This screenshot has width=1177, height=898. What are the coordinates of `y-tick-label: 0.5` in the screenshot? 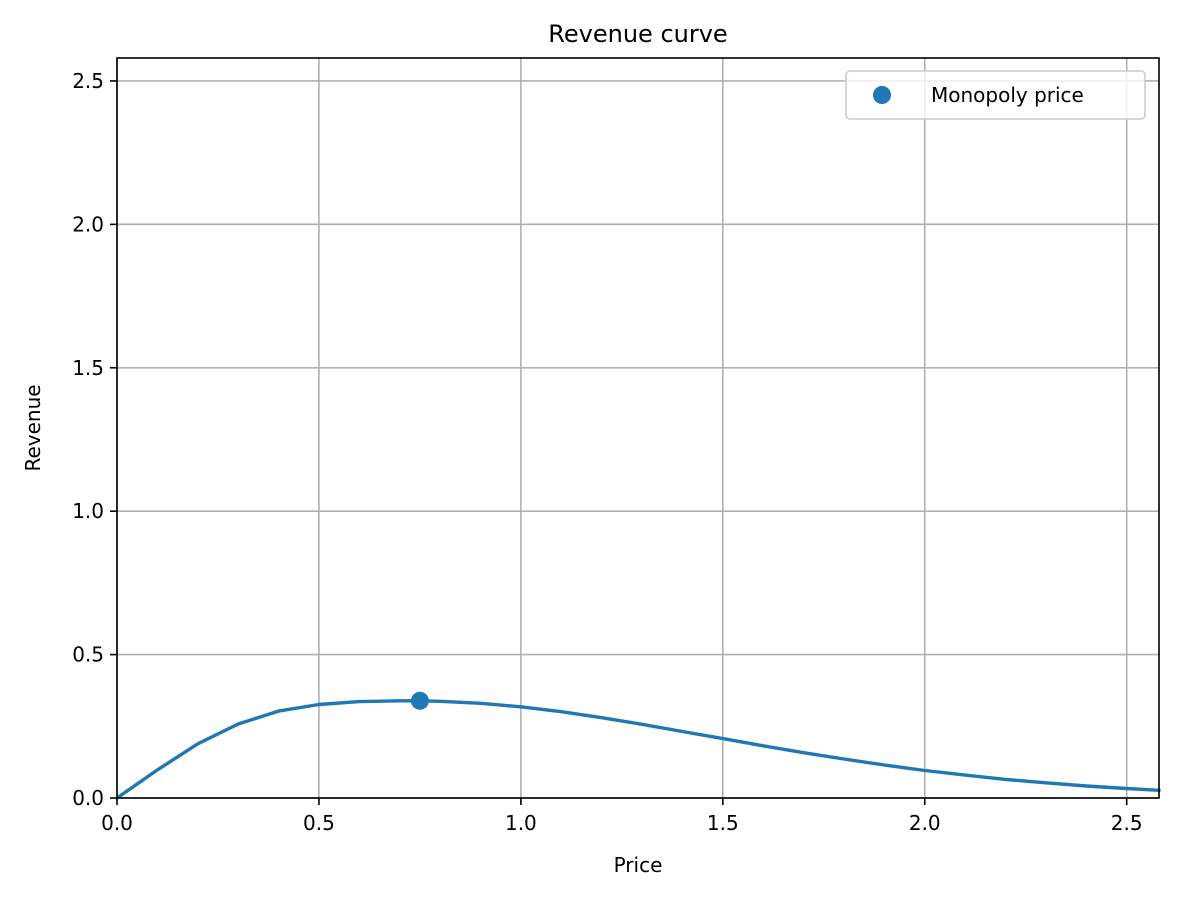 It's located at (88, 655).